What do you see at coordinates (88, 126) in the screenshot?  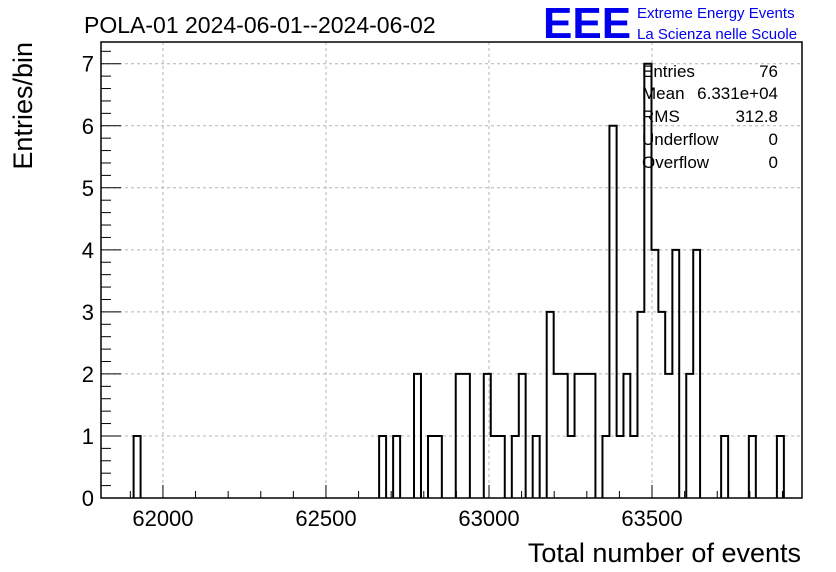 I see `y-tick-label: 6` at bounding box center [88, 126].